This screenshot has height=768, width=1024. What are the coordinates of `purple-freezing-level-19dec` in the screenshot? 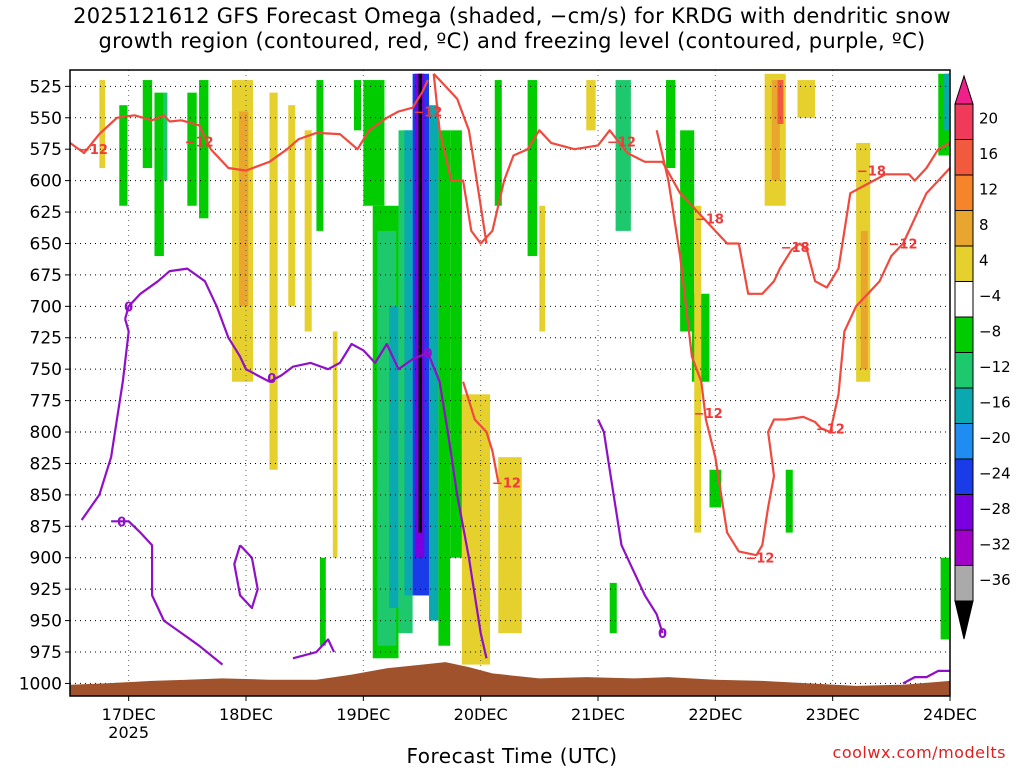 It's located at (313, 649).